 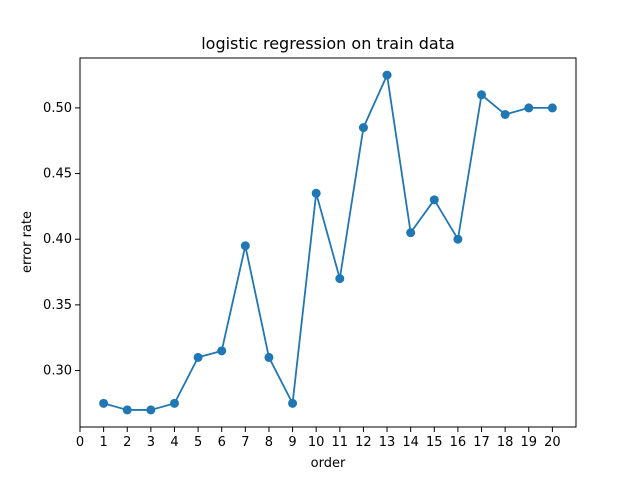 What do you see at coordinates (292, 442) in the screenshot?
I see `x-tick-label: 9` at bounding box center [292, 442].